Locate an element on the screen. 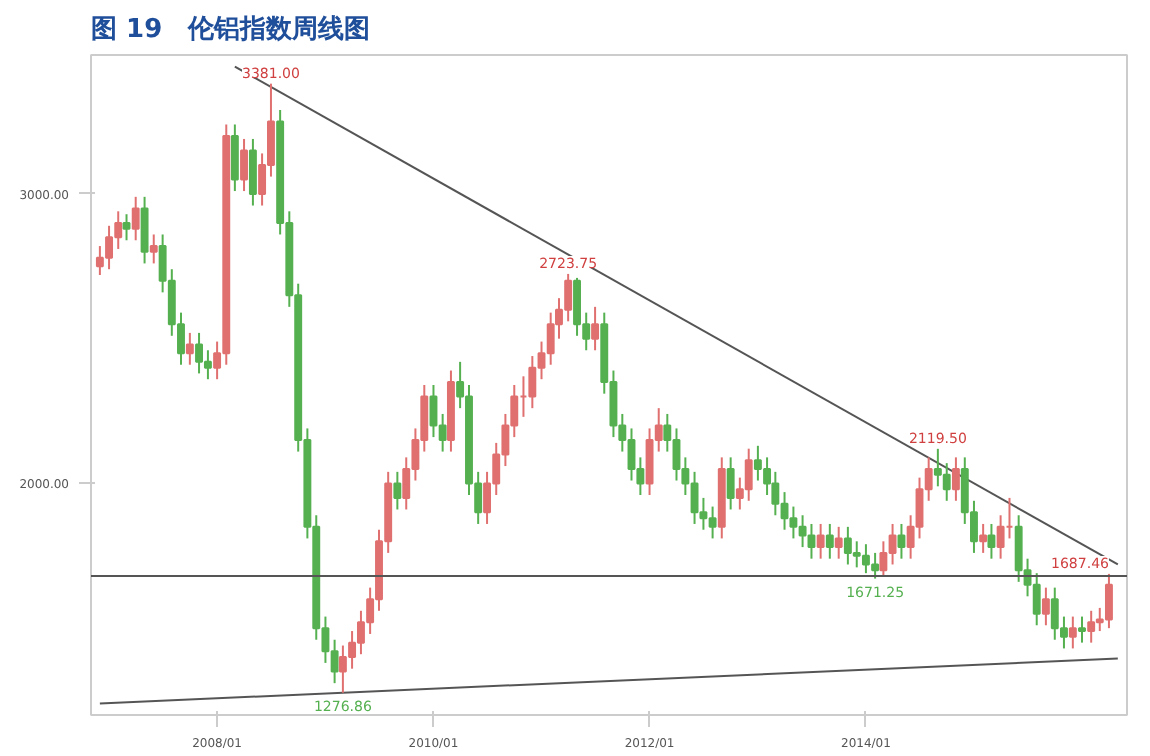 The height and width of the screenshot is (756, 1150). chart-title: 图 19 伦铝指数周线图 is located at coordinates (231, 30).